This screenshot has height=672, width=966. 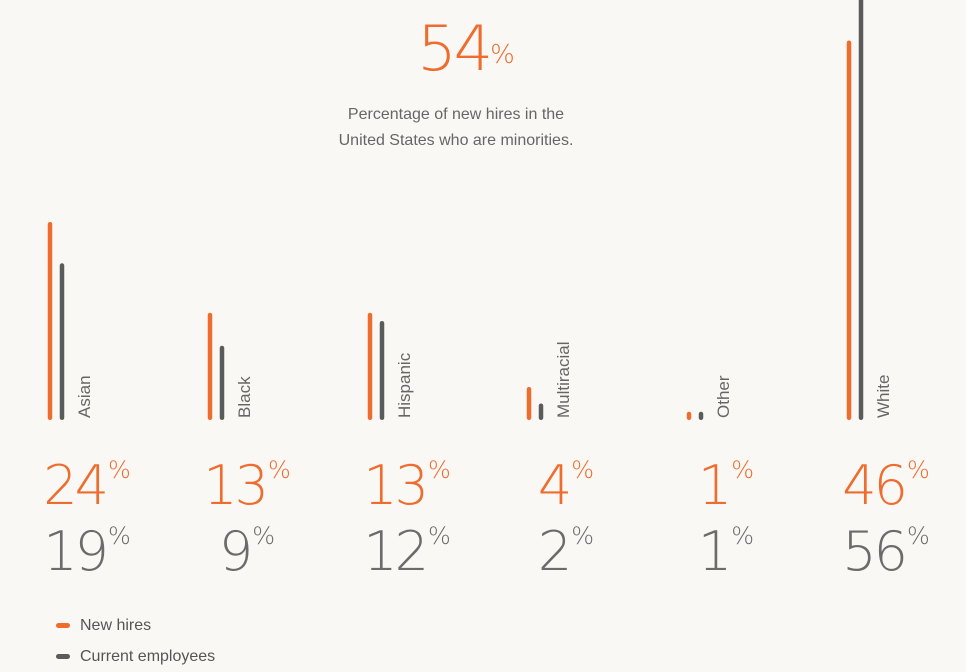 What do you see at coordinates (456, 140) in the screenshot?
I see `subtitle-line-2: United States who are minorities.` at bounding box center [456, 140].